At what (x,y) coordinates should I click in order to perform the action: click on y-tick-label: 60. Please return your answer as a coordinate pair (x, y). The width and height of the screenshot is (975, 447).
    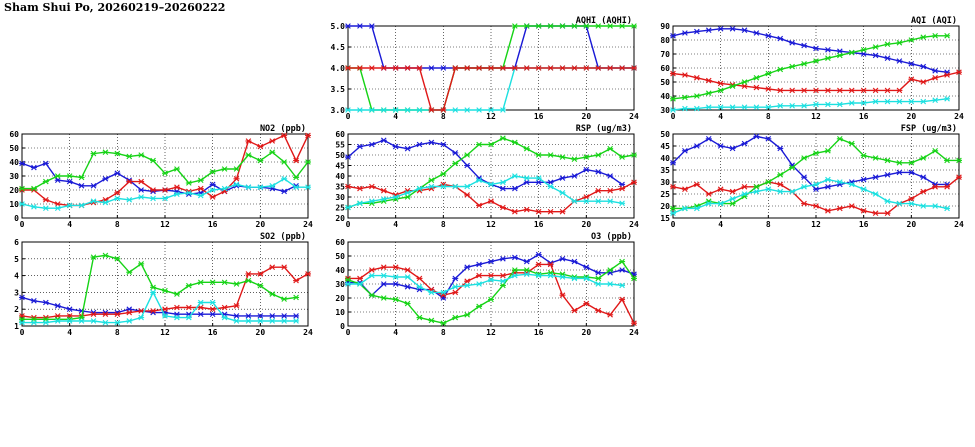
    Looking at the image, I should click on (665, 68).